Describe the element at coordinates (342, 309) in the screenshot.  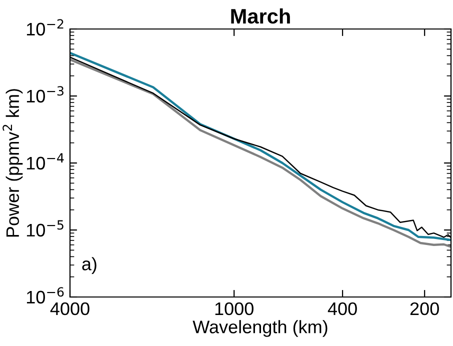
I see `x-tick-label: 400` at that location.